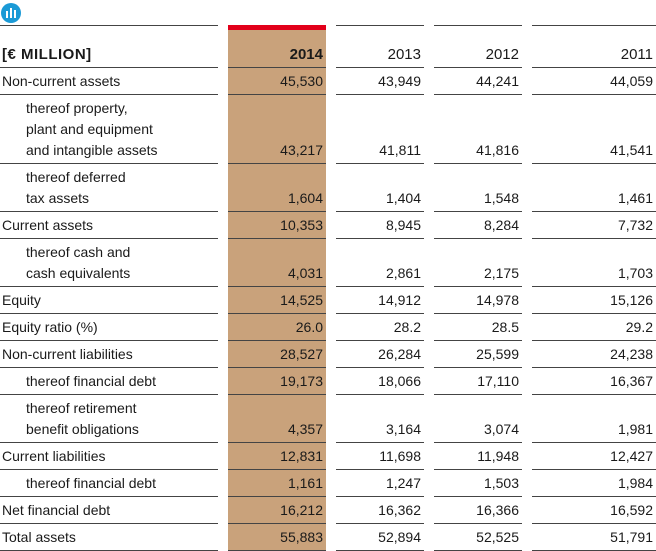 This screenshot has width=656, height=551. What do you see at coordinates (39, 537) in the screenshot?
I see `label-line: Total assets` at bounding box center [39, 537].